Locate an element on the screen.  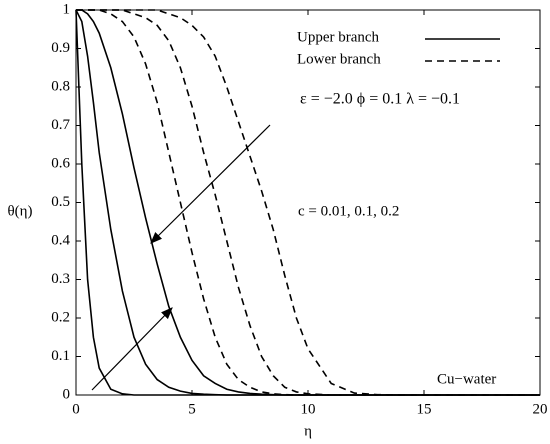
y-tick-label: 0.4 is located at coordinates (60, 240).